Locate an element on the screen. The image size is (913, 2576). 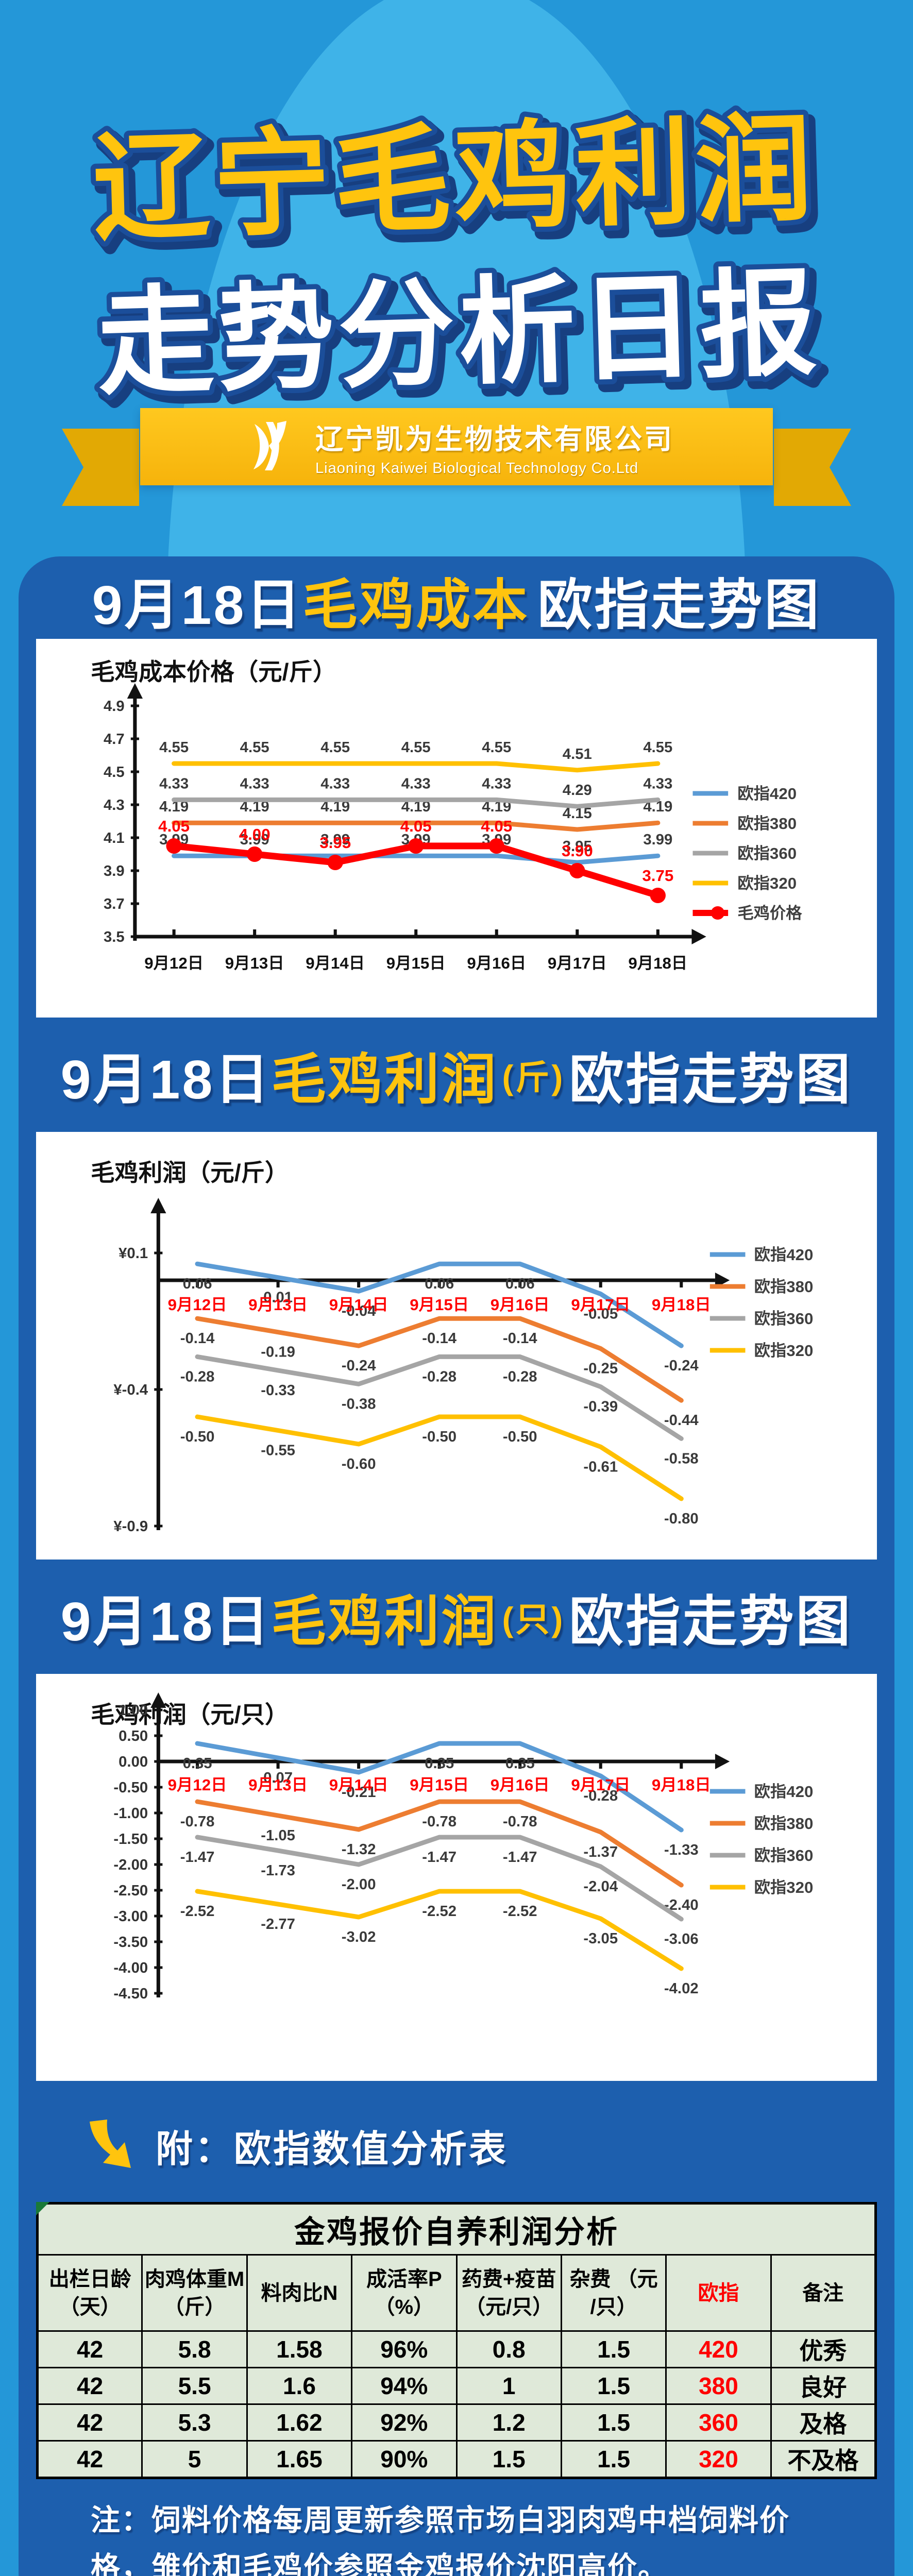
x-category-label: 9月17日 is located at coordinates (577, 963).